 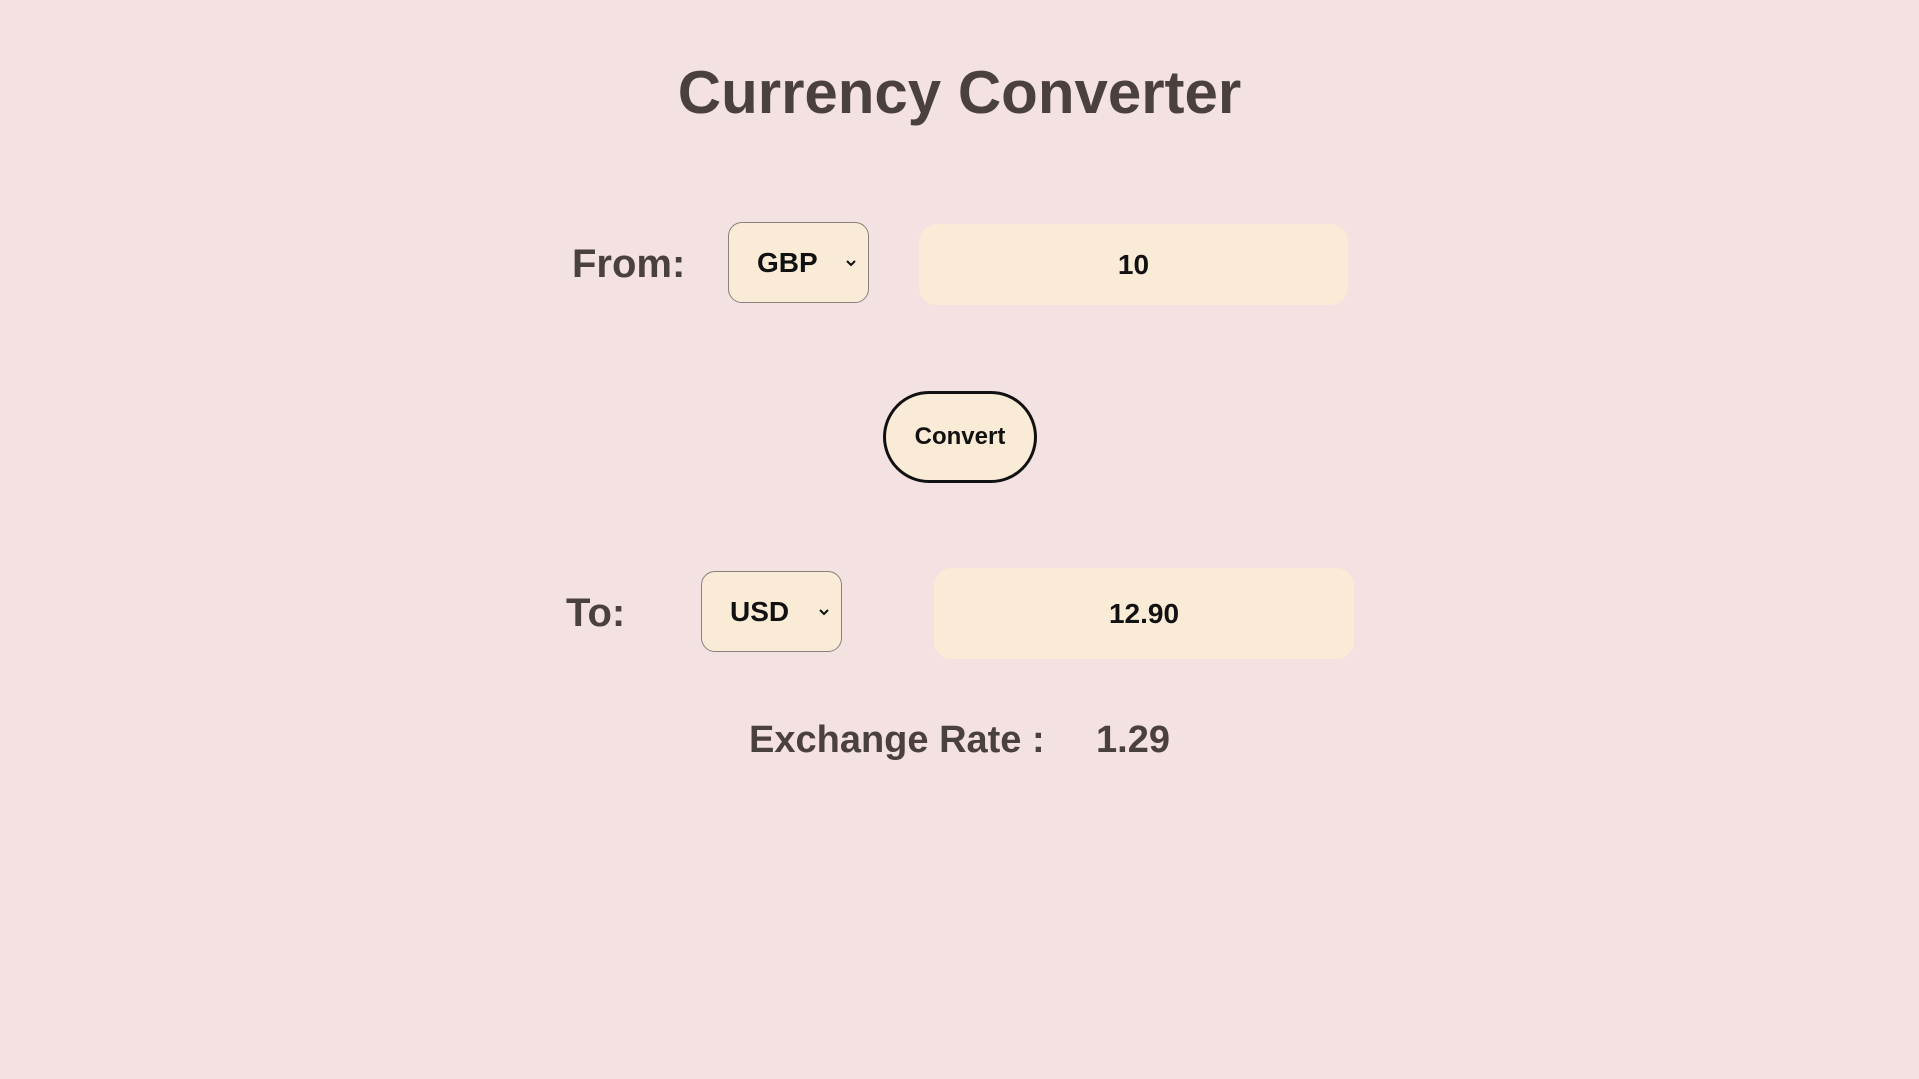 I want to click on exchange-rate-value: 1.29, so click(x=1133, y=740).